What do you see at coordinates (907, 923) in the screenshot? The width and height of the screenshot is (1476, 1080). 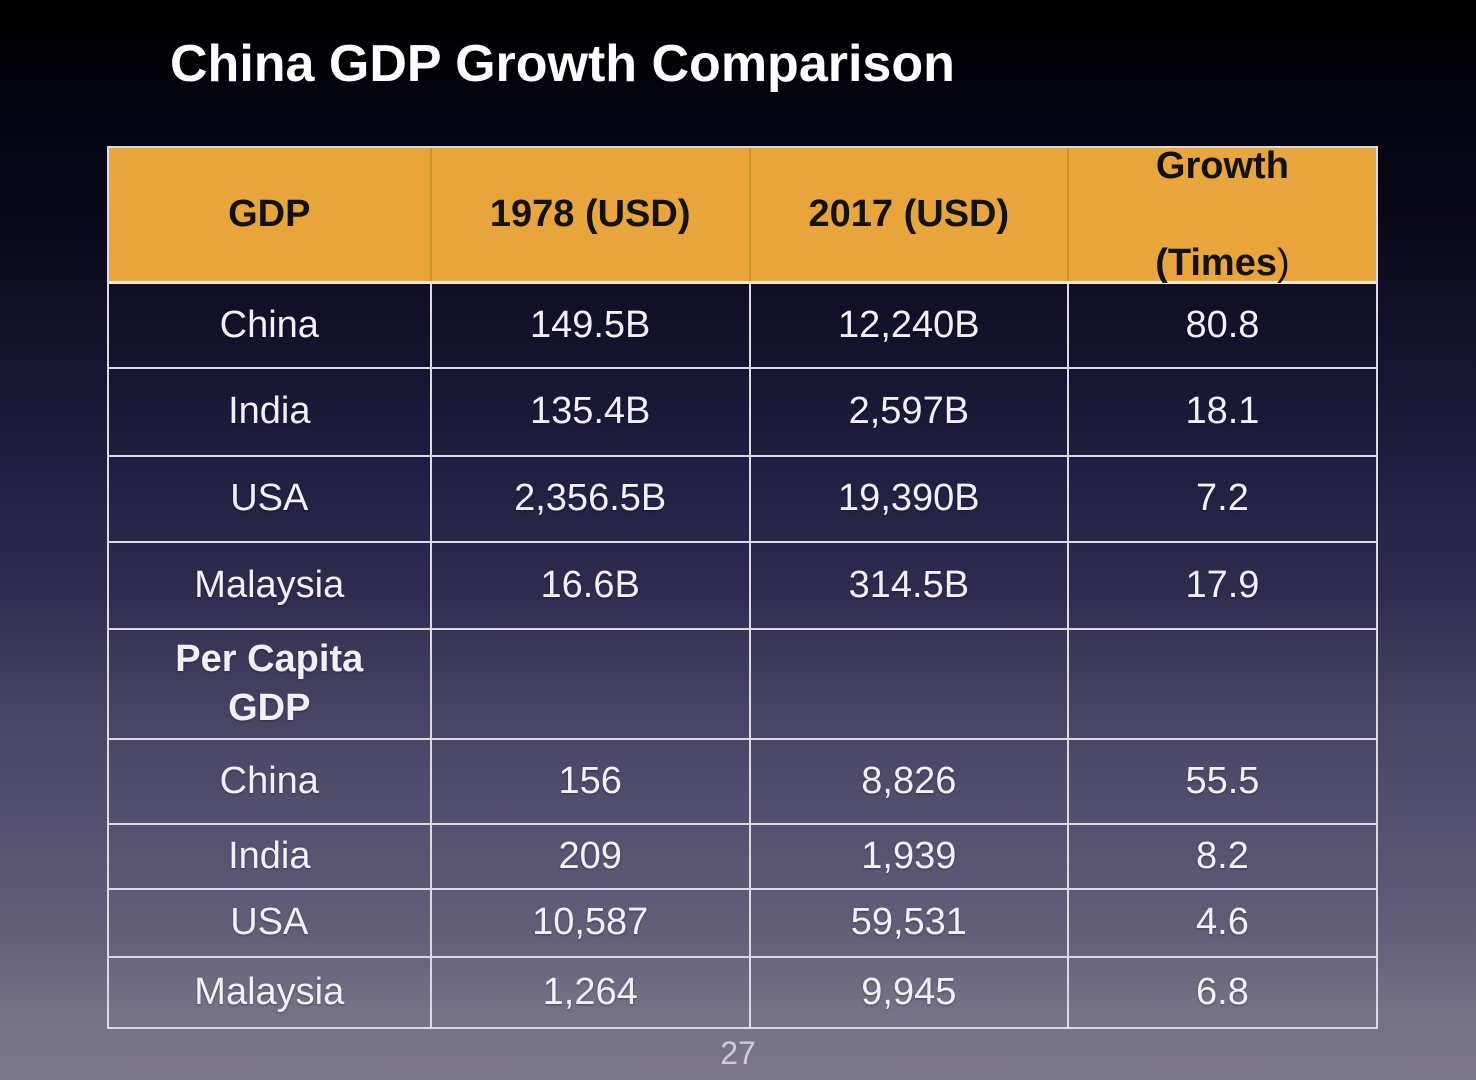 I see `value-2017: 59,531` at bounding box center [907, 923].